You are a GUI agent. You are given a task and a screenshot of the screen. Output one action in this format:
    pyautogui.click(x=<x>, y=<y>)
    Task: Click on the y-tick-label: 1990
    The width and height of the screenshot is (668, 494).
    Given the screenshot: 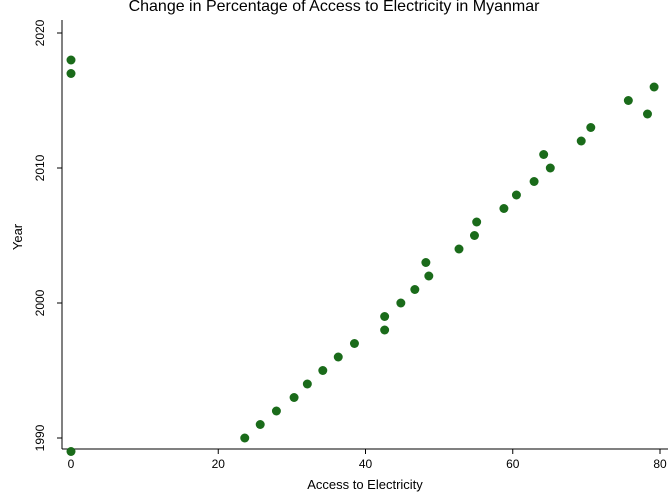 What is the action you would take?
    pyautogui.click(x=40, y=437)
    